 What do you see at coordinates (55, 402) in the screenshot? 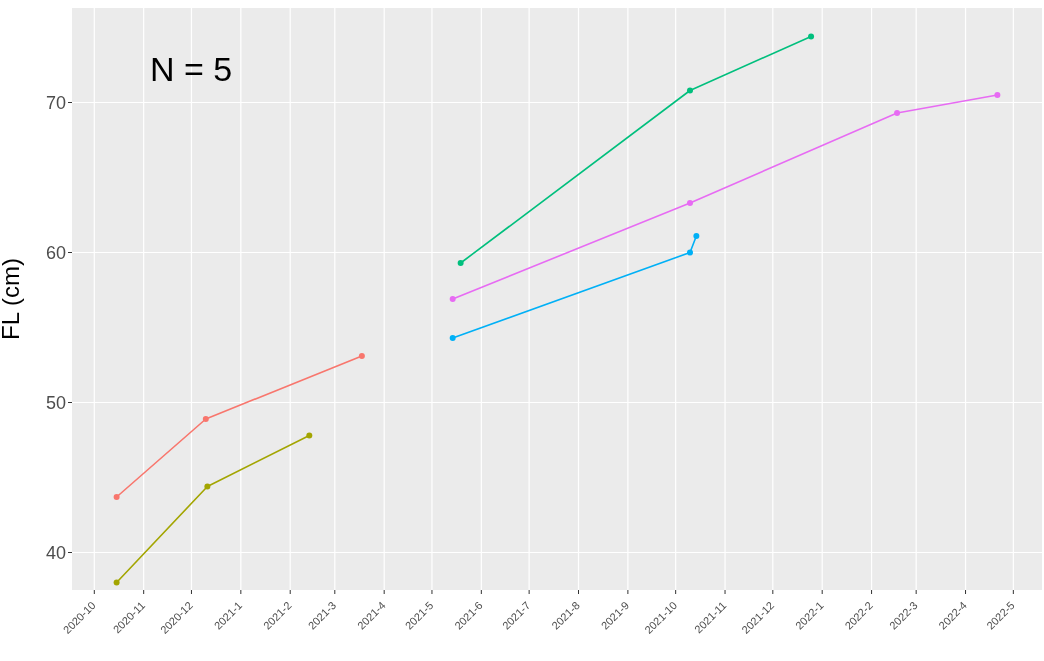
I see `y-tick-label: 50` at bounding box center [55, 402].